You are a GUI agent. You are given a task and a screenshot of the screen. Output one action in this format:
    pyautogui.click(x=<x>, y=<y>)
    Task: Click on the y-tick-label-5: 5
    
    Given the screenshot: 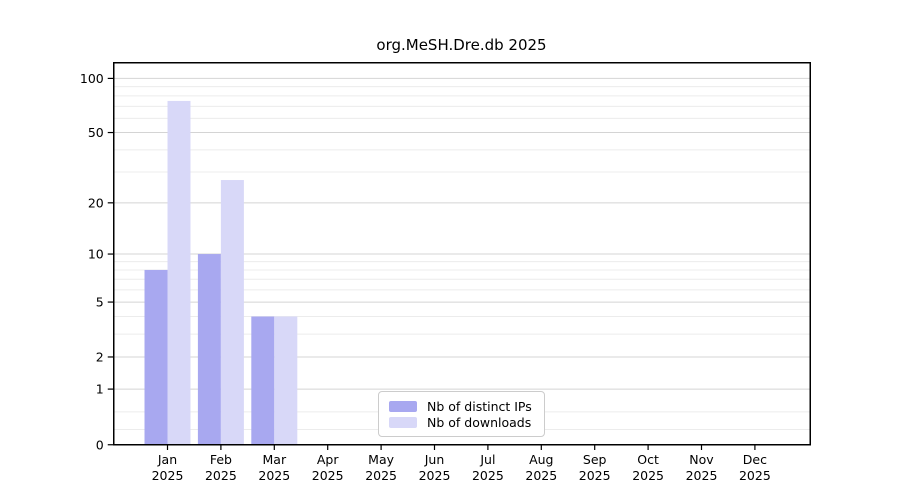 What is the action you would take?
    pyautogui.click(x=100, y=302)
    